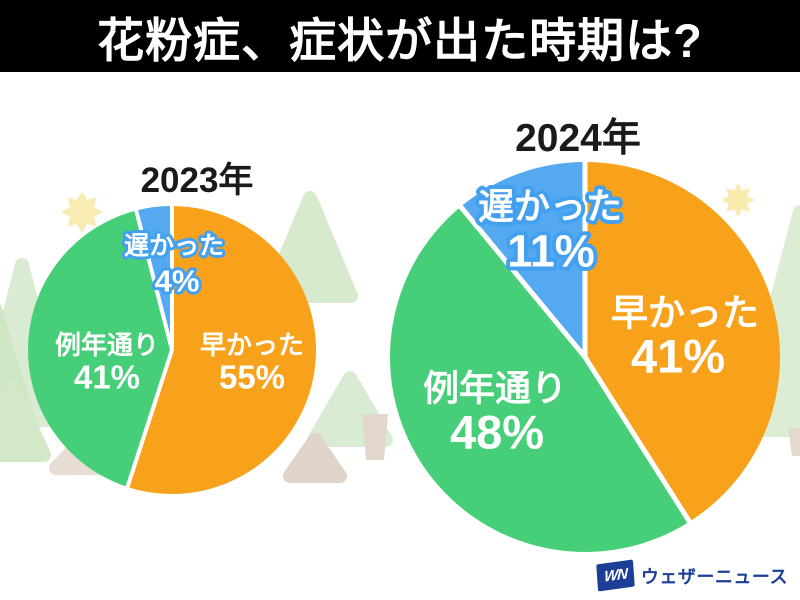 The image size is (800, 600). I want to click on wn-logo-icon: WN, so click(615, 575).